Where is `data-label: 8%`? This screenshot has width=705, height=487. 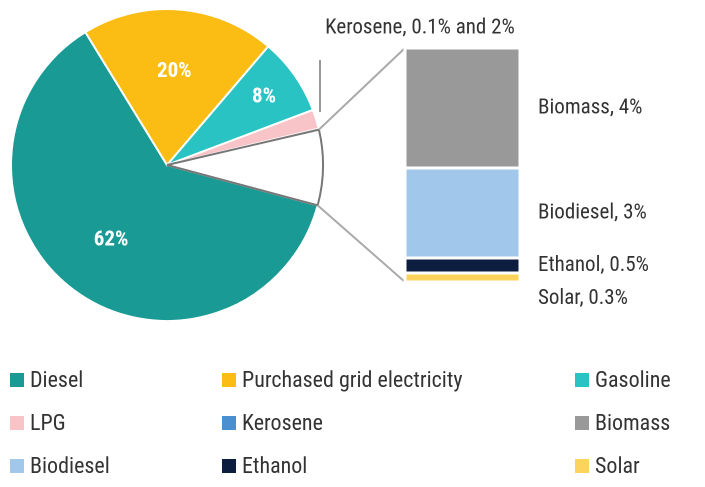
data-label: 8% is located at coordinates (264, 96).